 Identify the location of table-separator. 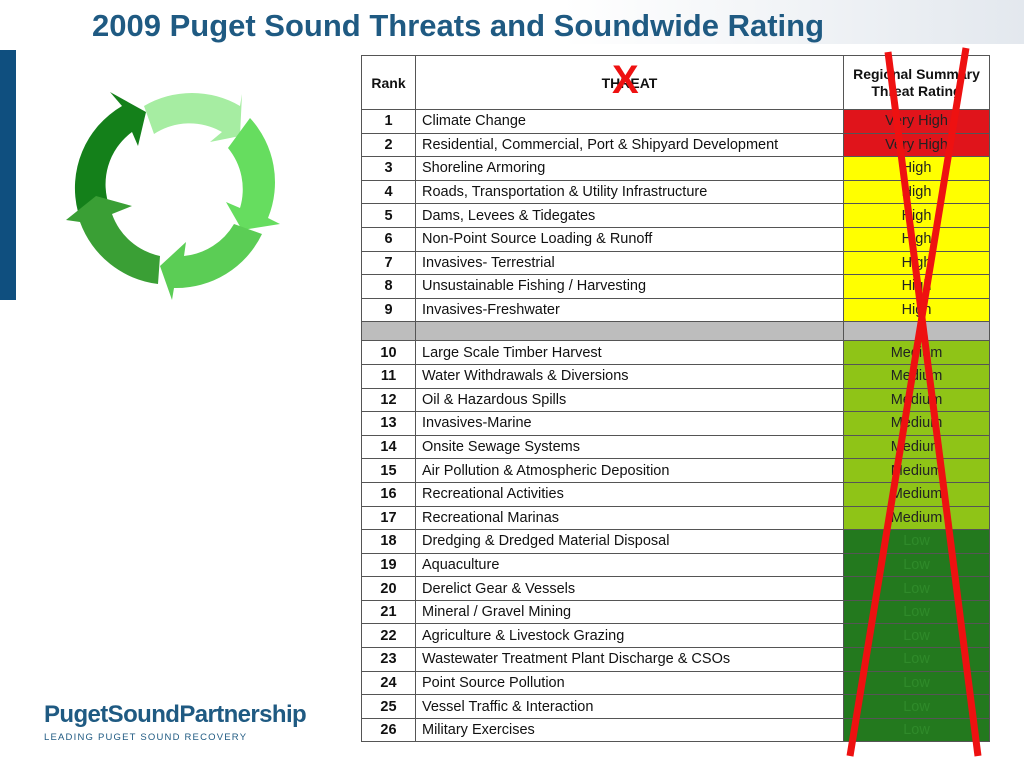
(675, 331).